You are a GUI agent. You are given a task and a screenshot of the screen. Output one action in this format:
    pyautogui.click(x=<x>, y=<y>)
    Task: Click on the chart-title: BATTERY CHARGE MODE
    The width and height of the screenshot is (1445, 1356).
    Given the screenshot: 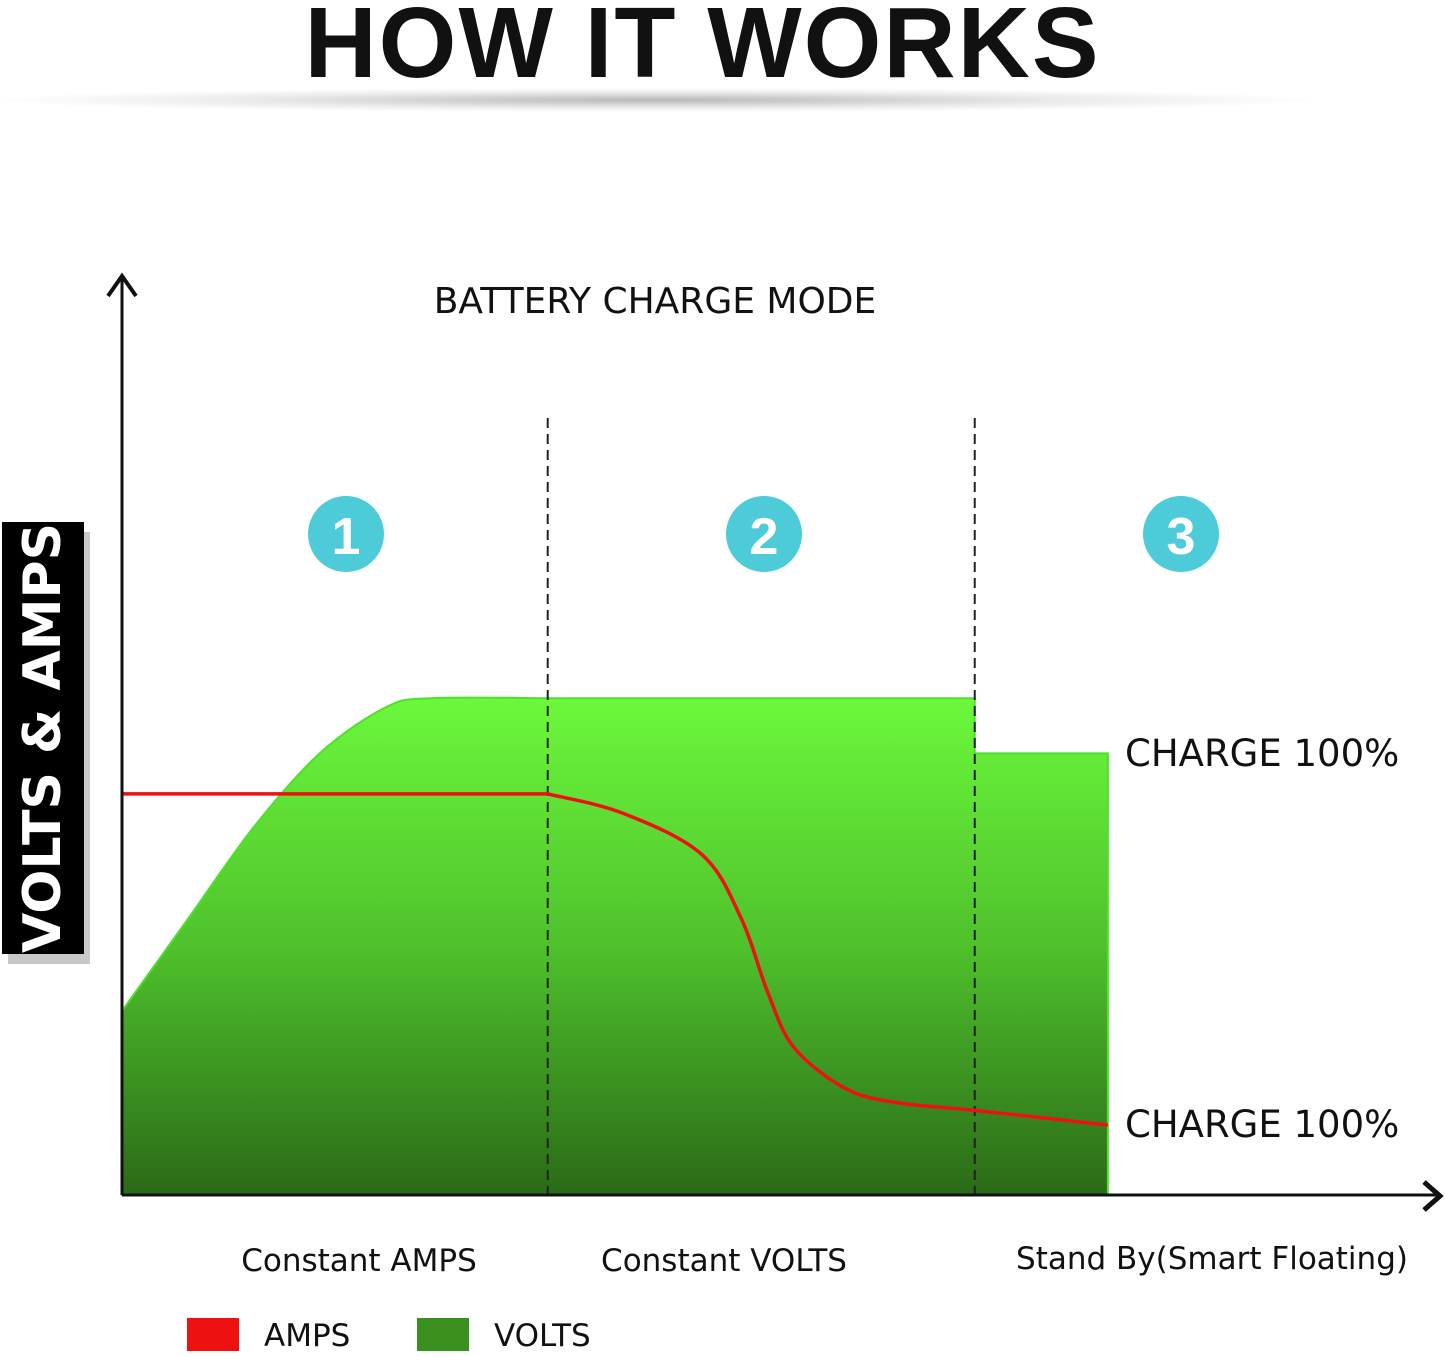 What is the action you would take?
    pyautogui.click(x=655, y=301)
    